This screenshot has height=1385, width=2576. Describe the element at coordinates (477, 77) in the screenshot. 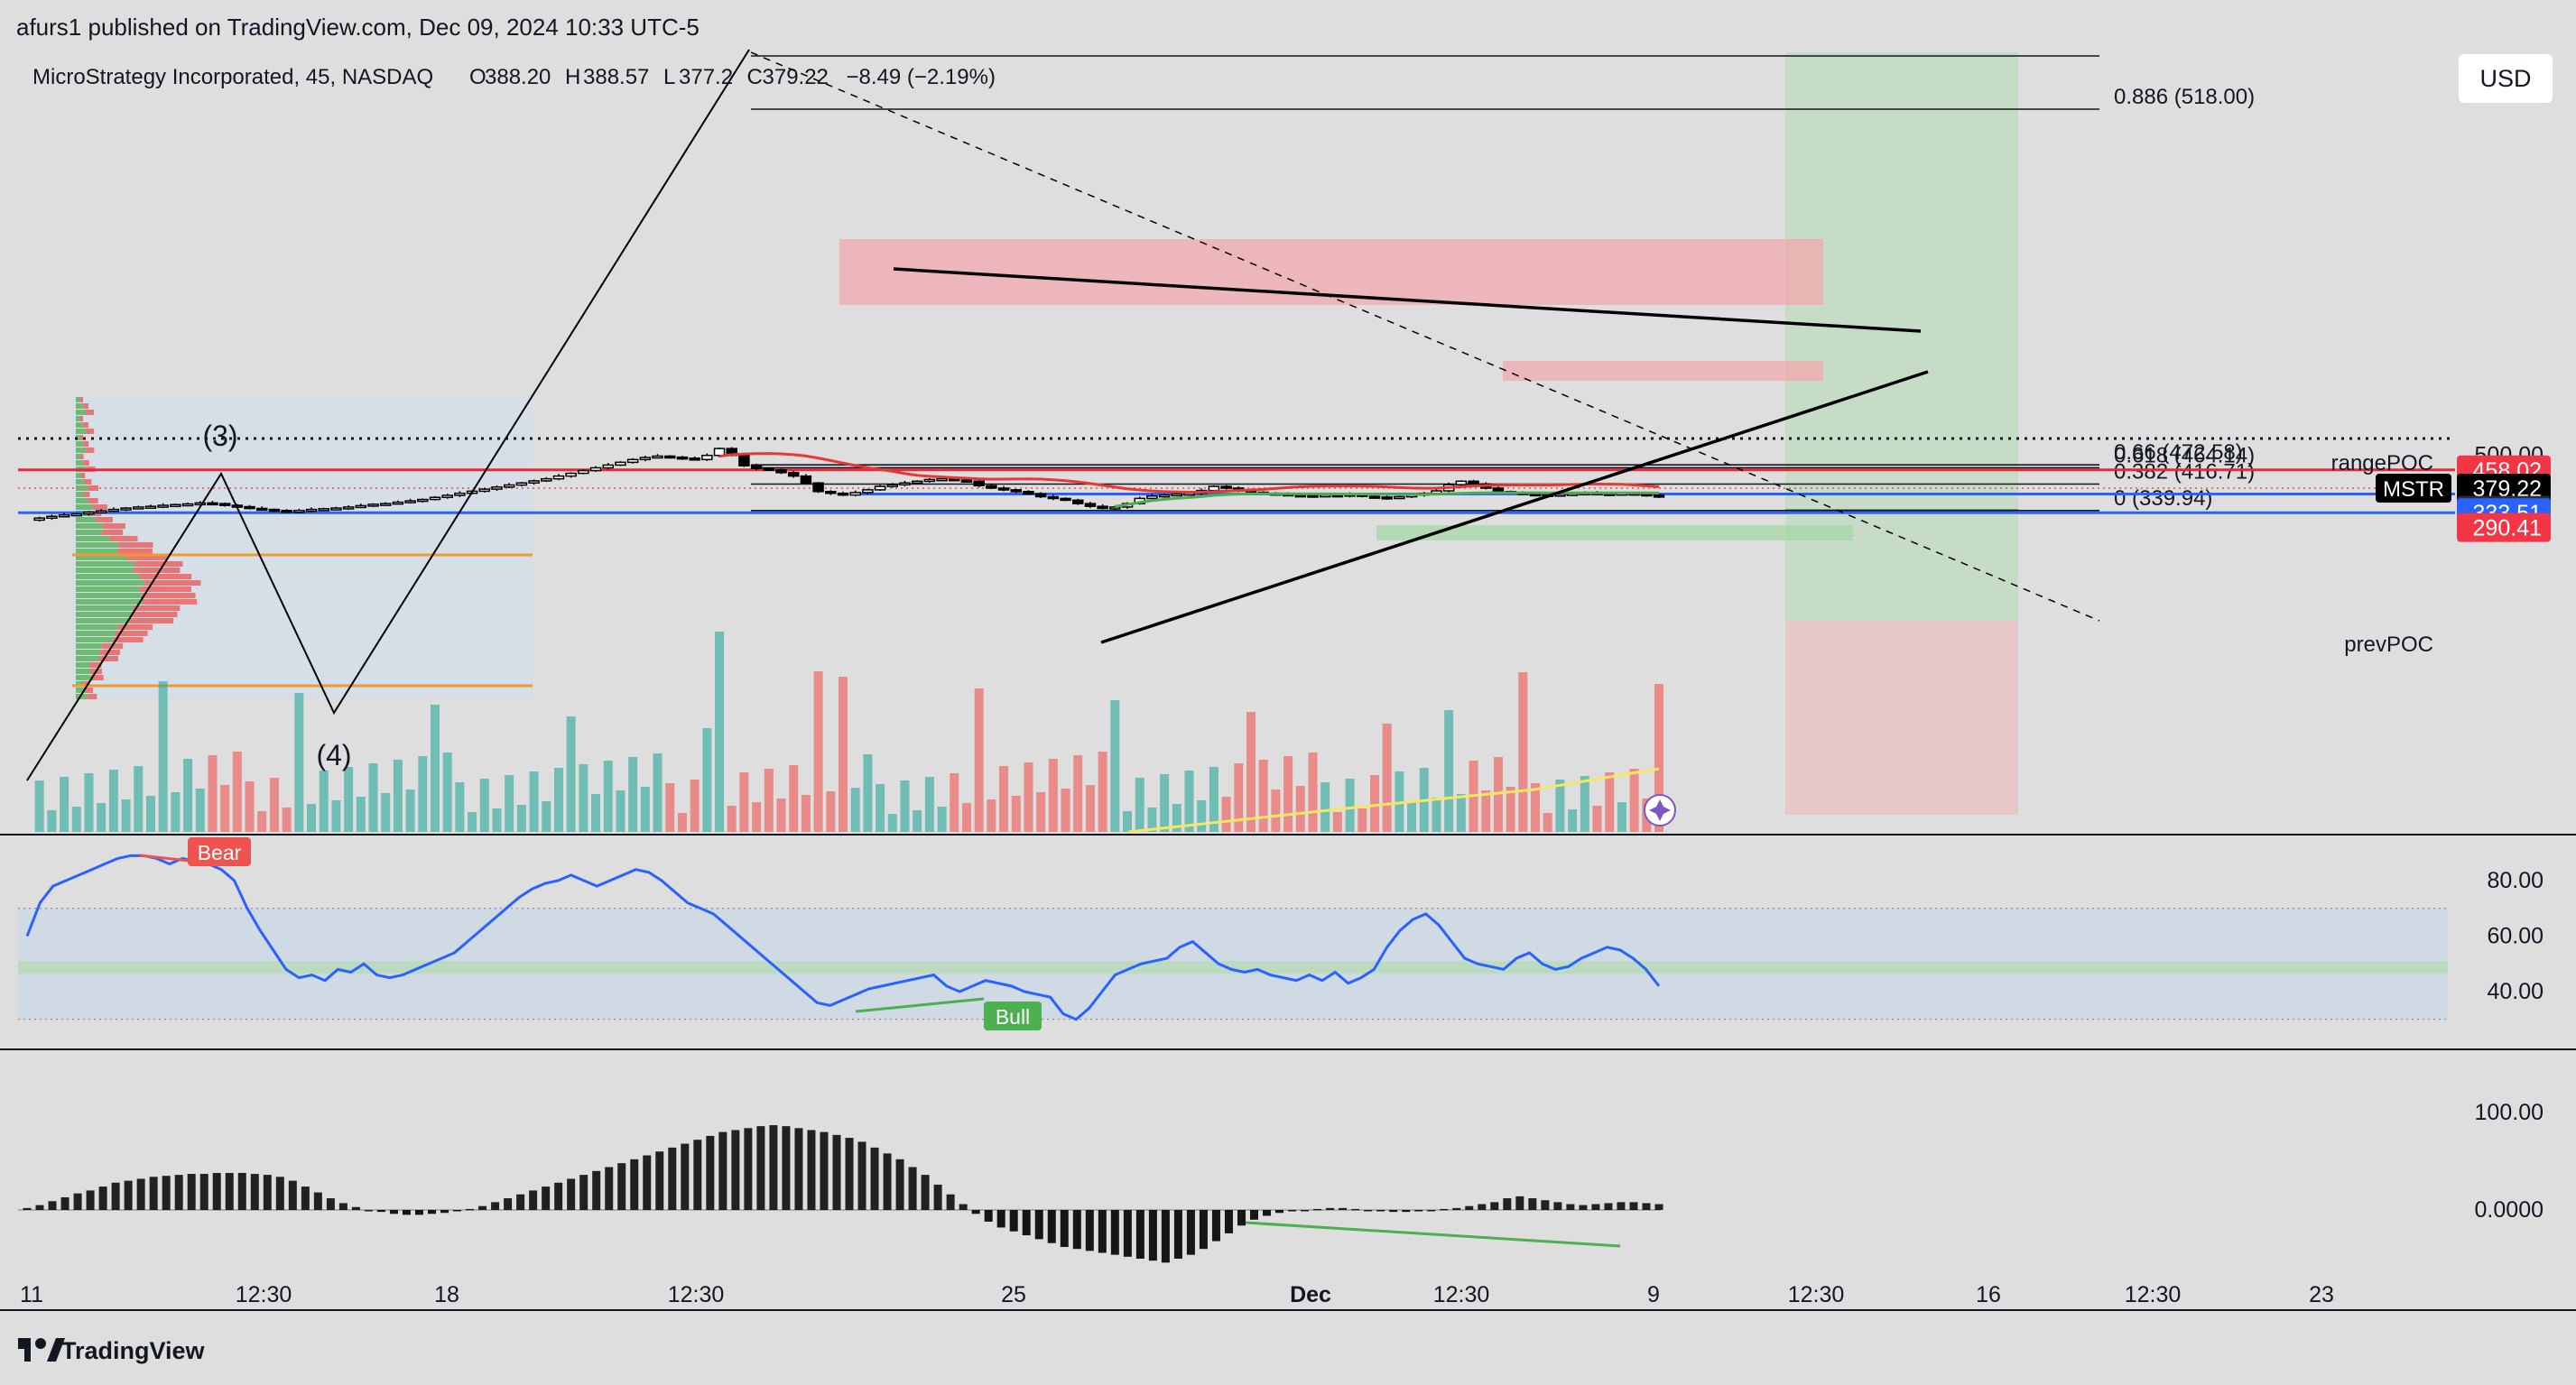

I see `ohlc-key: O` at that location.